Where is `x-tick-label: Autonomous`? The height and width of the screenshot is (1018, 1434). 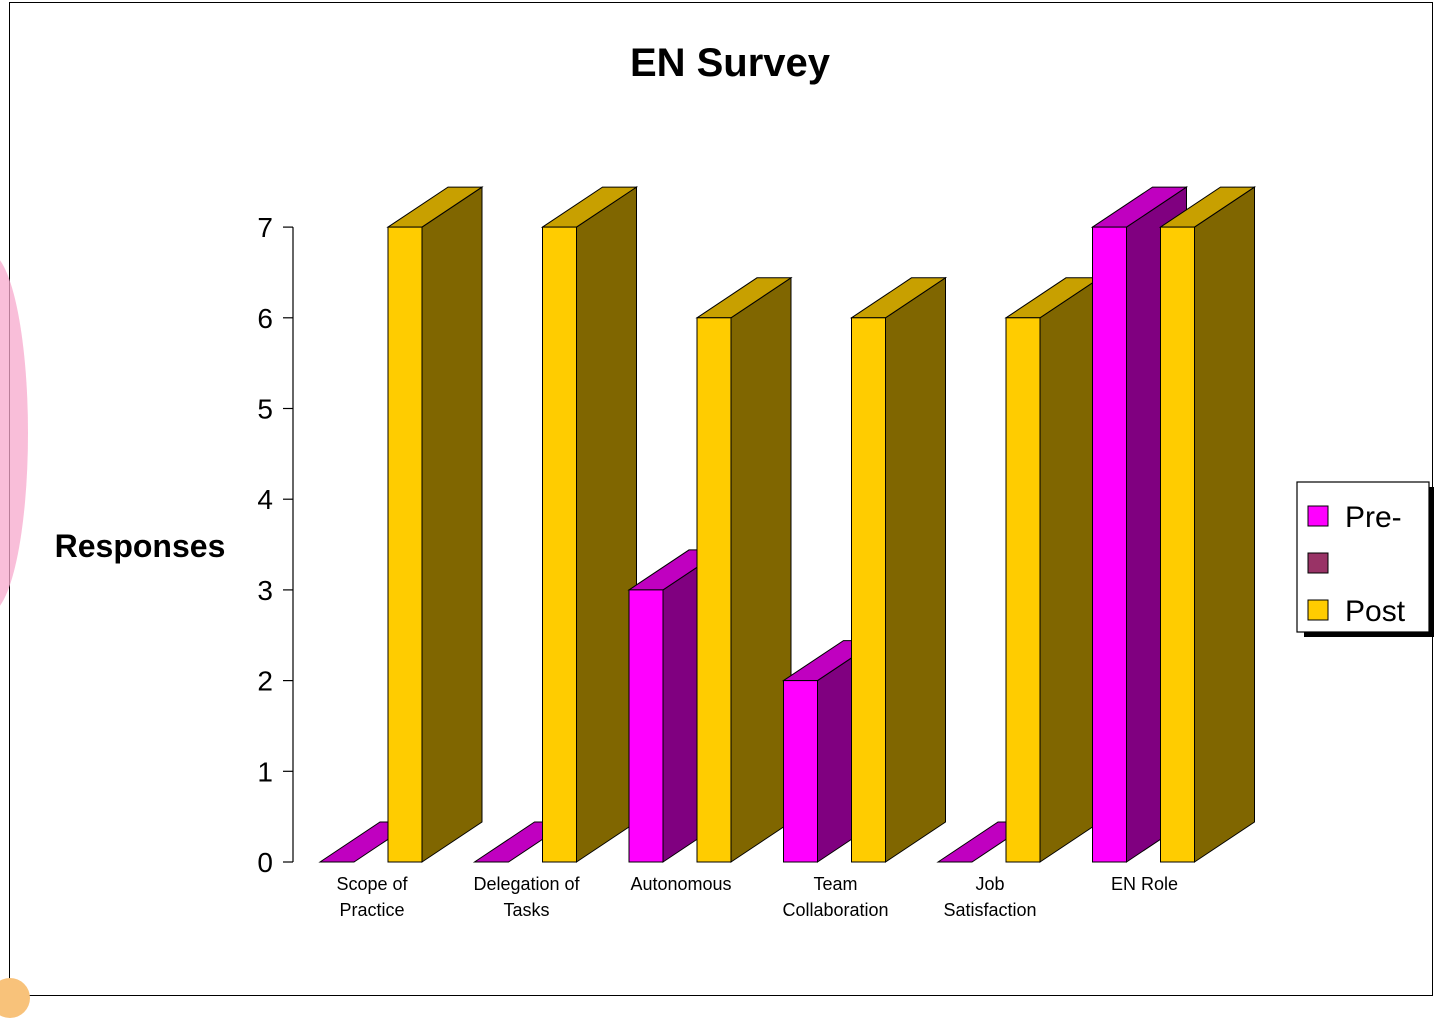
x-tick-label: Autonomous is located at coordinates (680, 884).